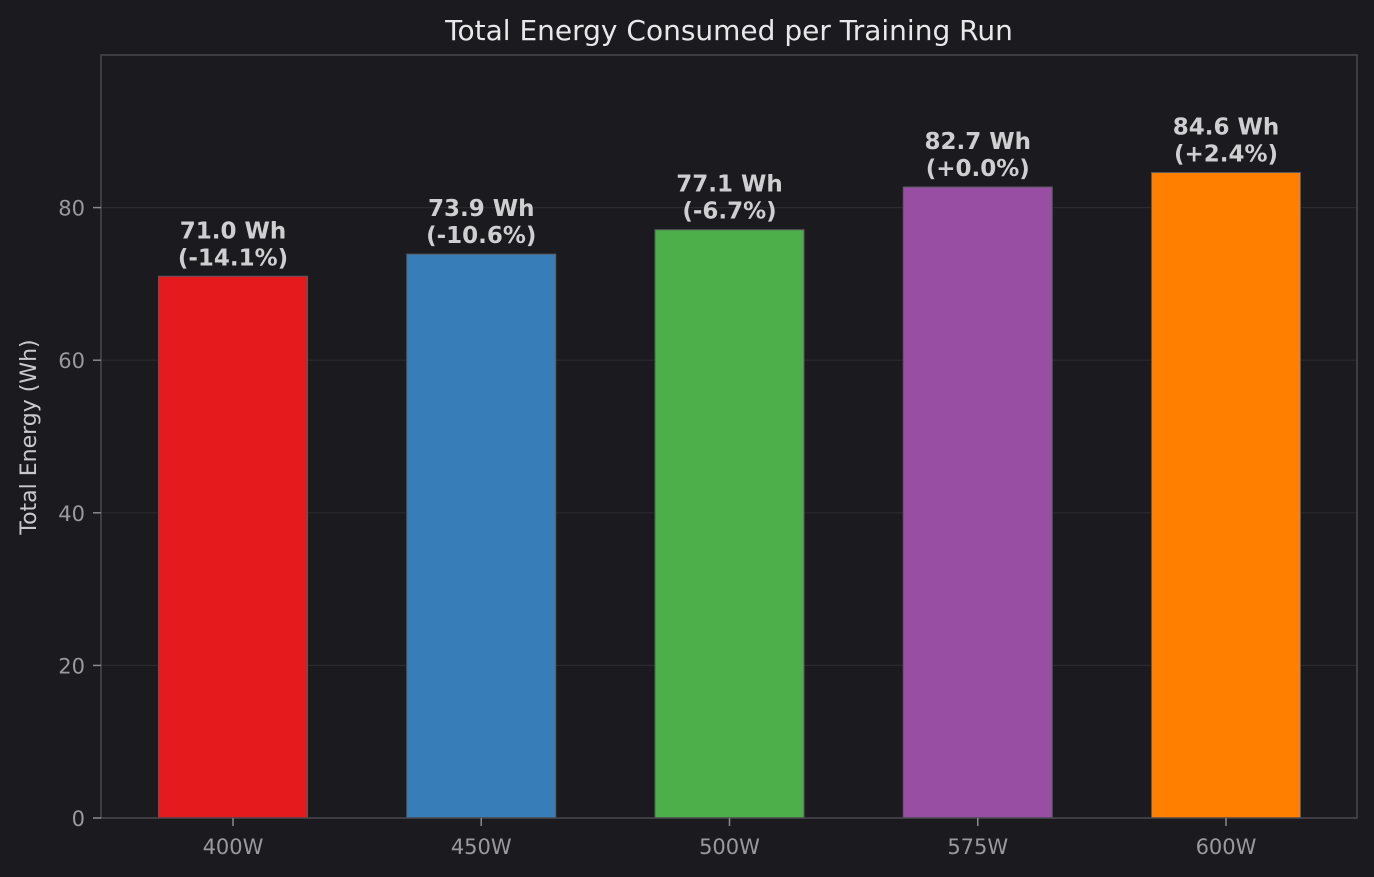  Describe the element at coordinates (978, 169) in the screenshot. I see `data-label-change: (+0.0%)` at that location.